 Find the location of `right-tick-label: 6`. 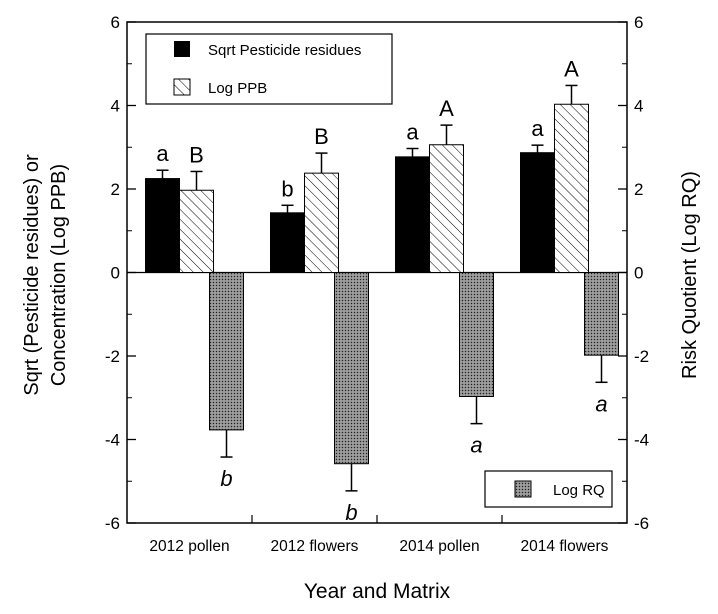

right-tick-label: 6 is located at coordinates (638, 22).